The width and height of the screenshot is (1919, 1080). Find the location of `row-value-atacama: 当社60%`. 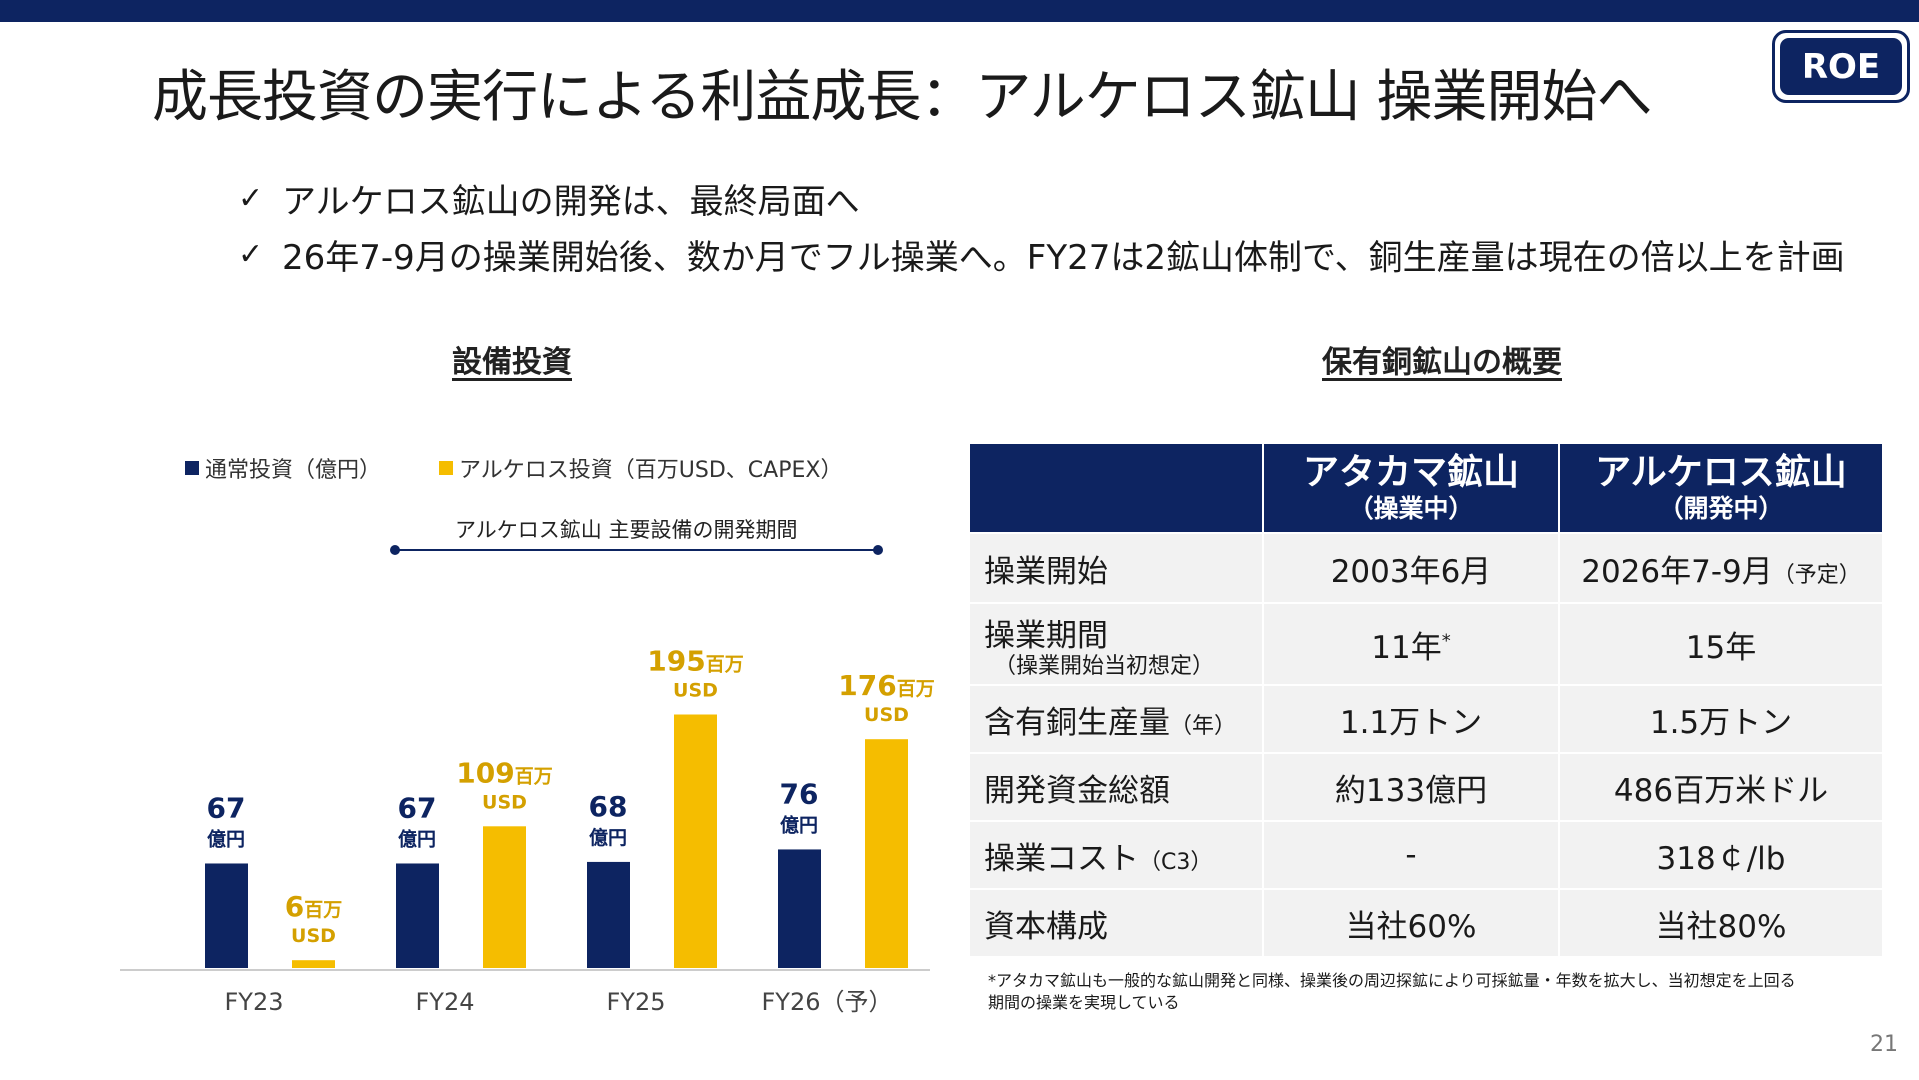

row-value-atacama: 当社60% is located at coordinates (1411, 923).